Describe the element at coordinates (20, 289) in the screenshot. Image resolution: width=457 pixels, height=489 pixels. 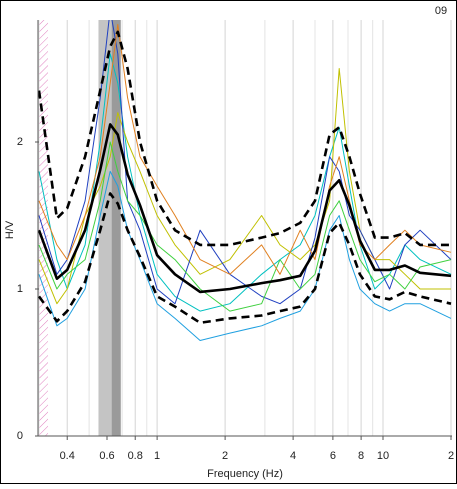
I see `y-tick-label: 1` at that location.